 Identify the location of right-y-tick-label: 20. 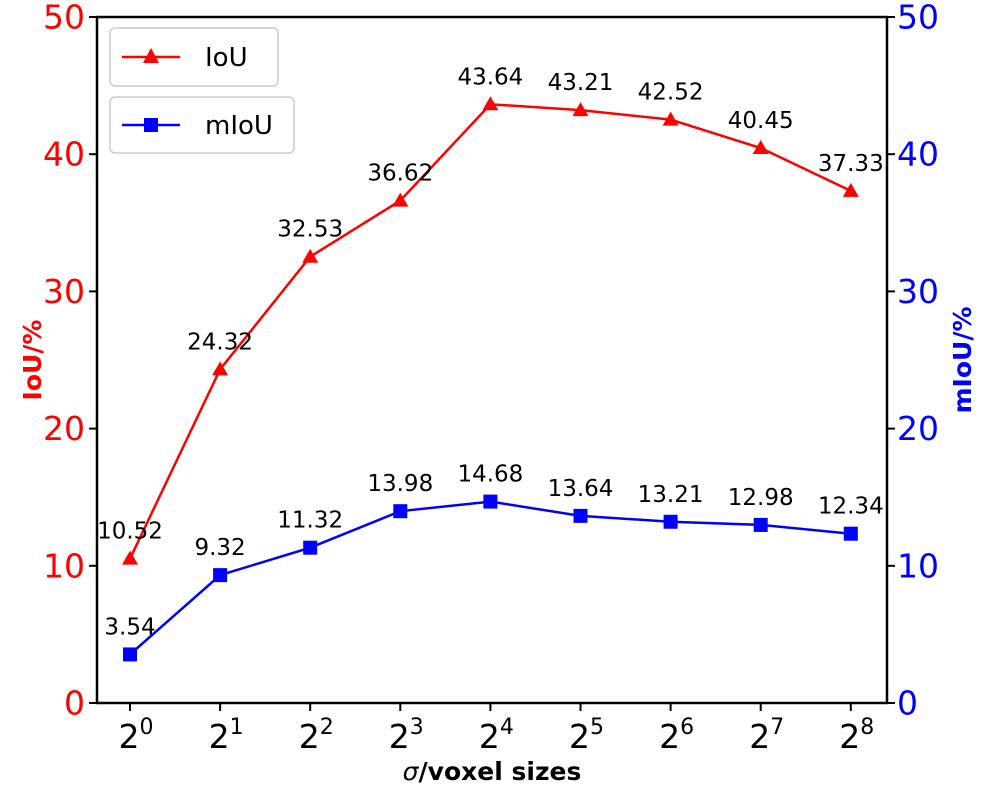
(918, 428).